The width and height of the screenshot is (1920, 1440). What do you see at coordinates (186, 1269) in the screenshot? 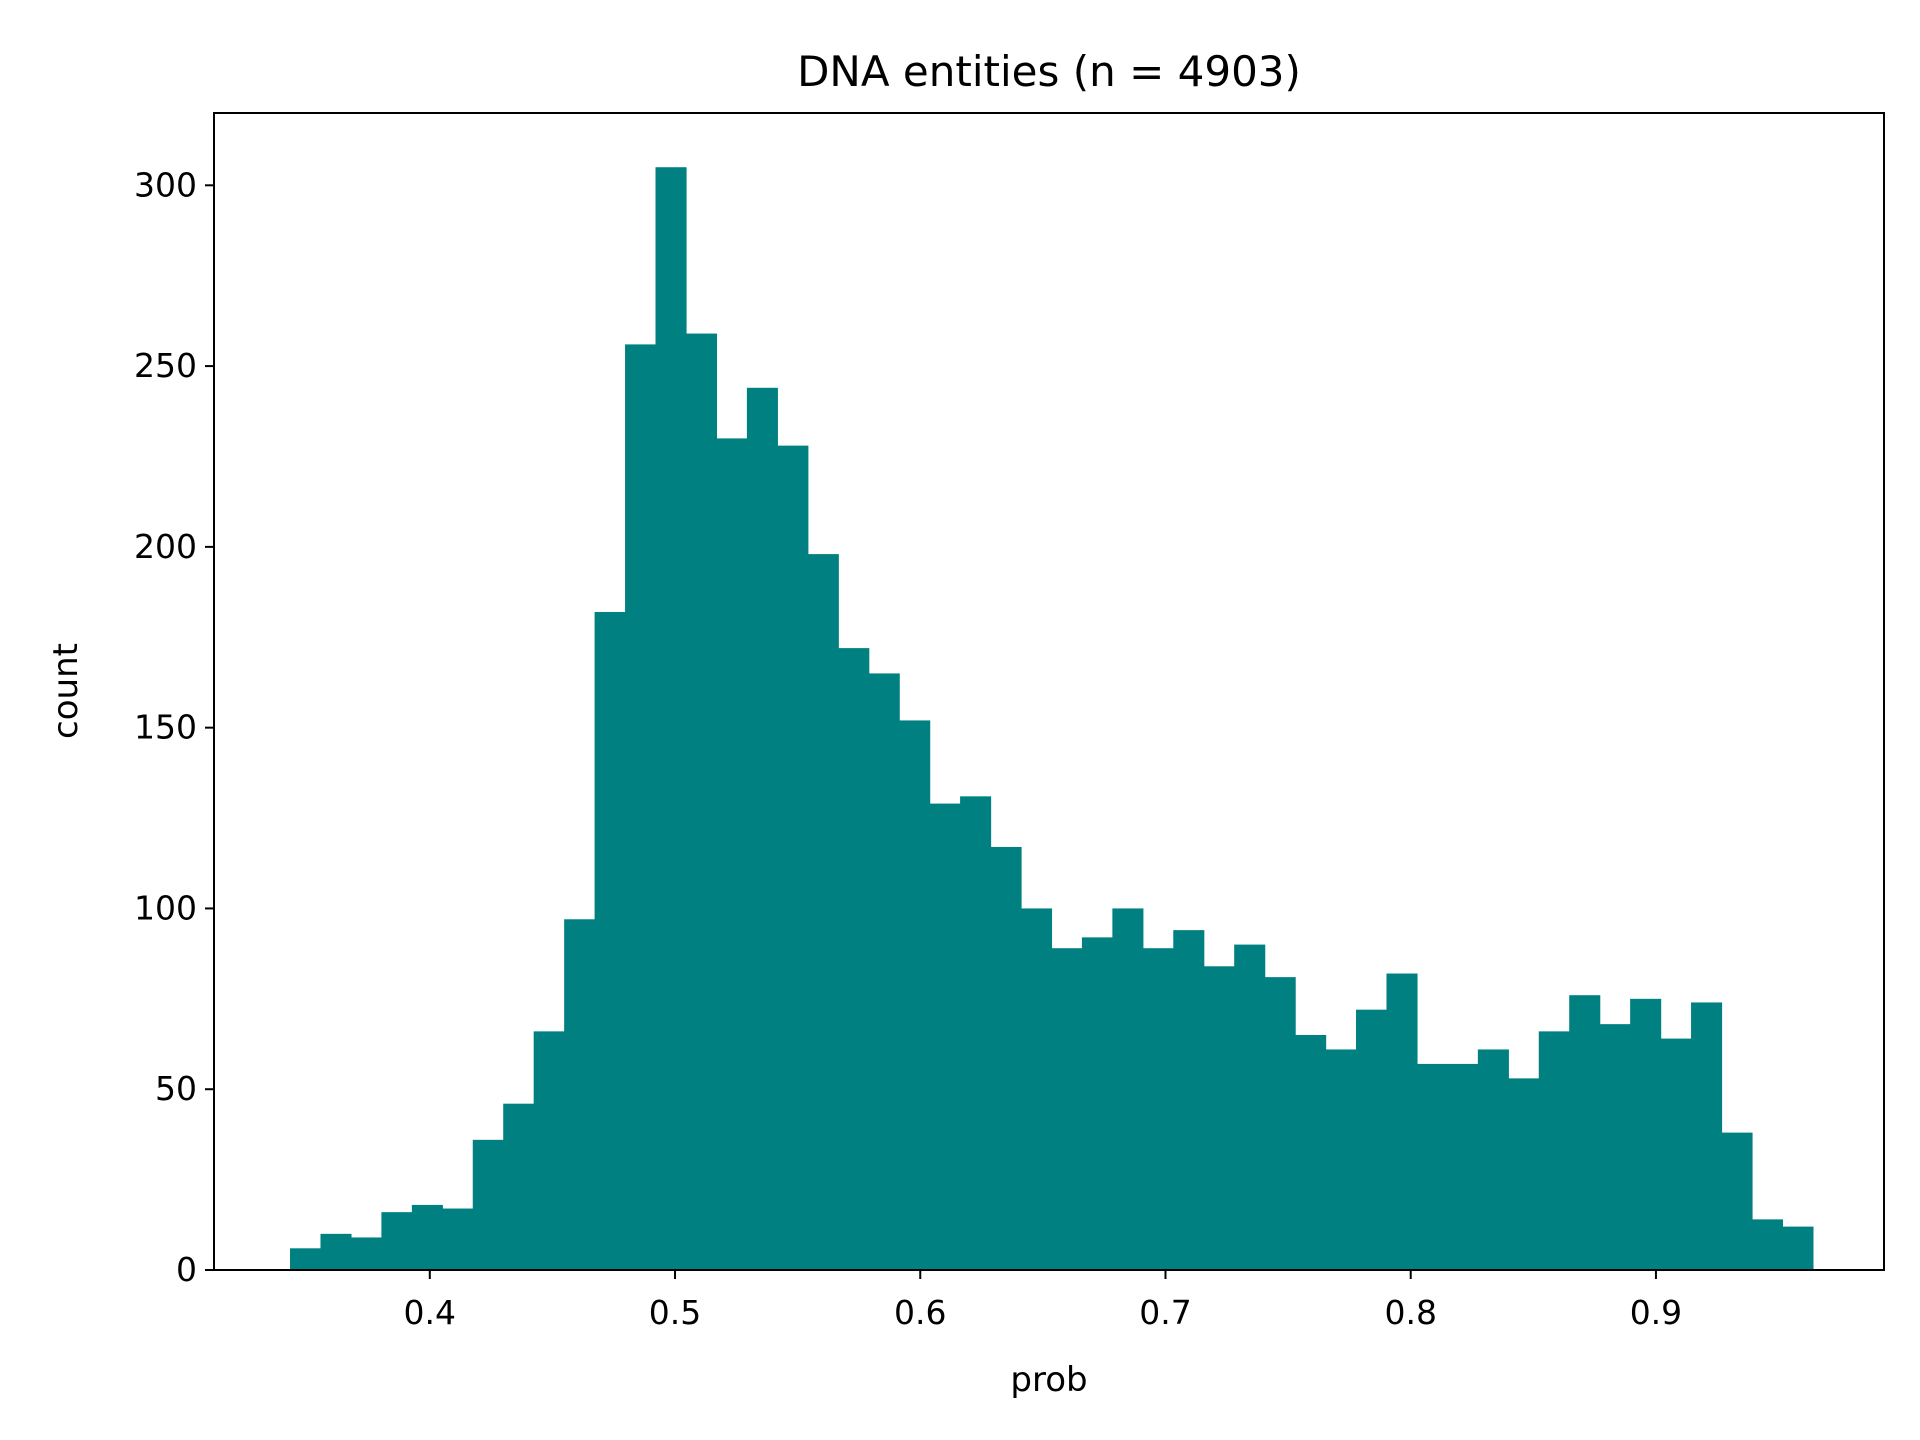
I see `y-tick-label: 0` at bounding box center [186, 1269].